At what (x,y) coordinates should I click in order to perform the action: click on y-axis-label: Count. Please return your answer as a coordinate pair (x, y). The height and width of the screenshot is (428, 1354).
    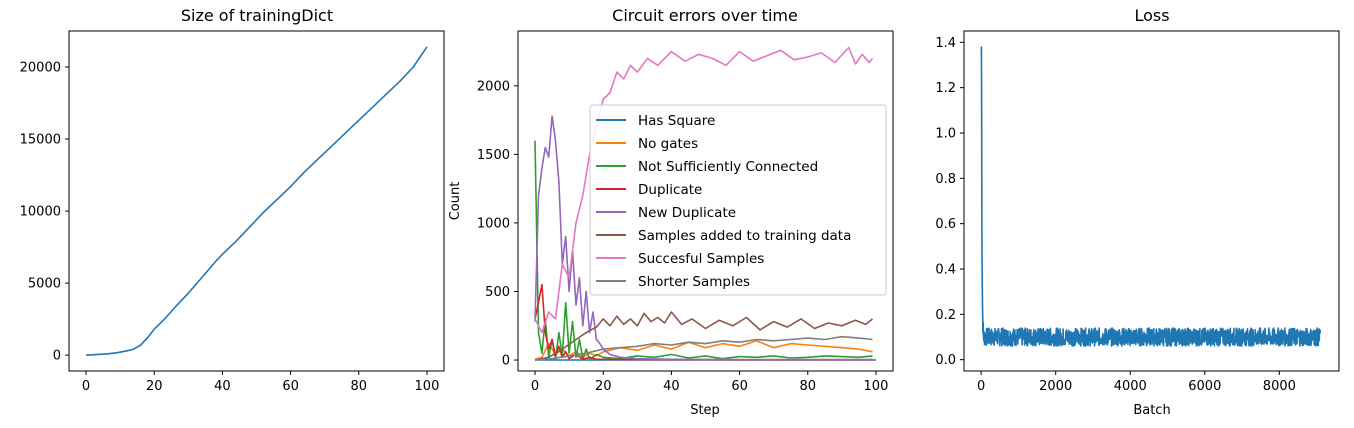
    Looking at the image, I should click on (455, 201).